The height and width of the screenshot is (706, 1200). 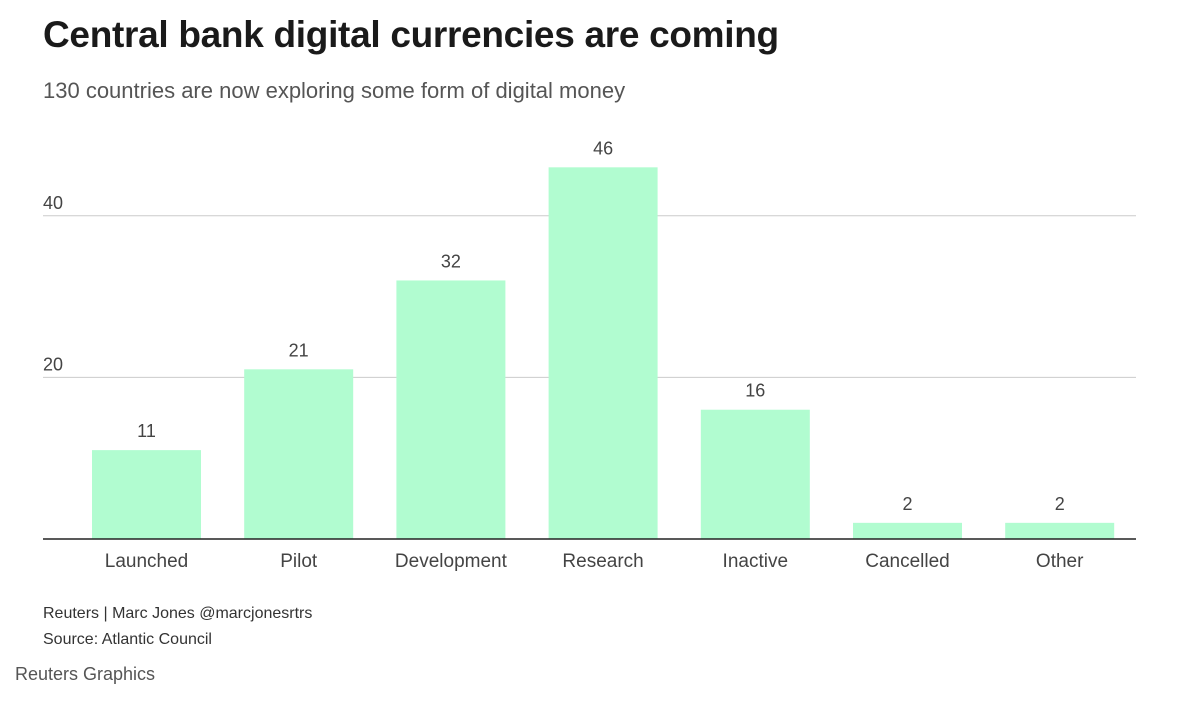 I want to click on x-tick-label: Cancelled, so click(x=907, y=561).